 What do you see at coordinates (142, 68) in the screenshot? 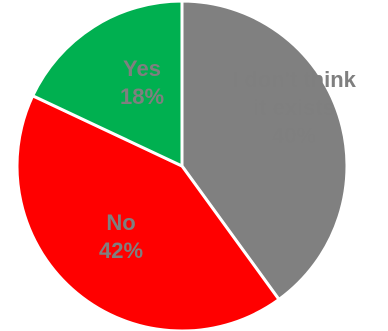
I see `pie-slice-label-2-line-0: Yes` at bounding box center [142, 68].